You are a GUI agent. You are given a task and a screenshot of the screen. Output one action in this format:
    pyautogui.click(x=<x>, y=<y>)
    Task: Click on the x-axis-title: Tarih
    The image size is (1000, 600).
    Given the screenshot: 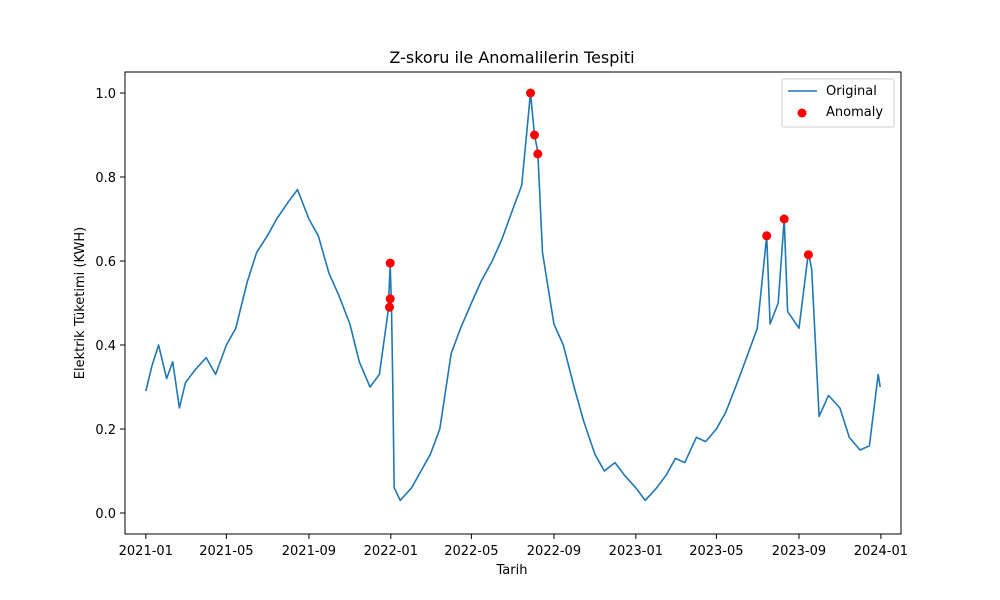 What is the action you would take?
    pyautogui.click(x=512, y=570)
    